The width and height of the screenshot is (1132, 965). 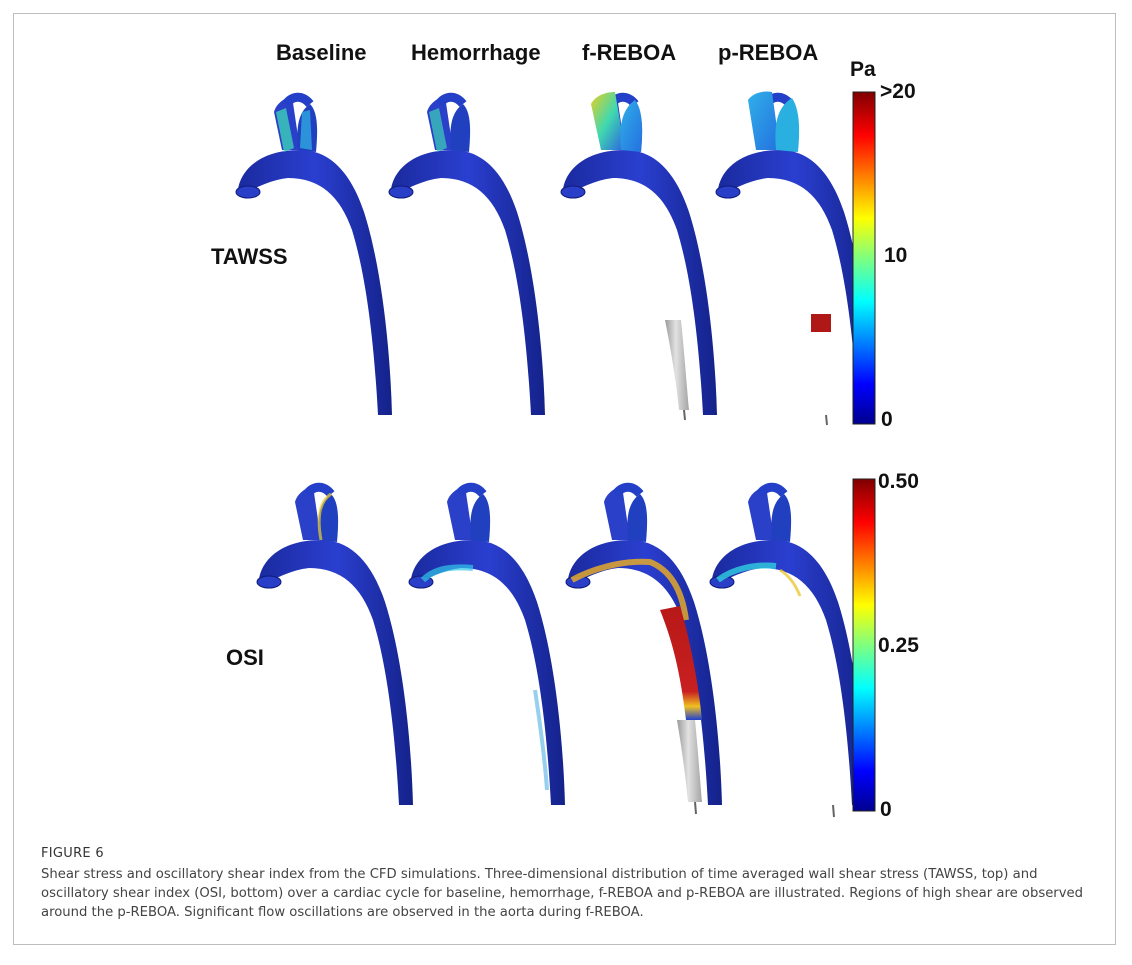 I want to click on colorbar-tawss, so click(x=864, y=258).